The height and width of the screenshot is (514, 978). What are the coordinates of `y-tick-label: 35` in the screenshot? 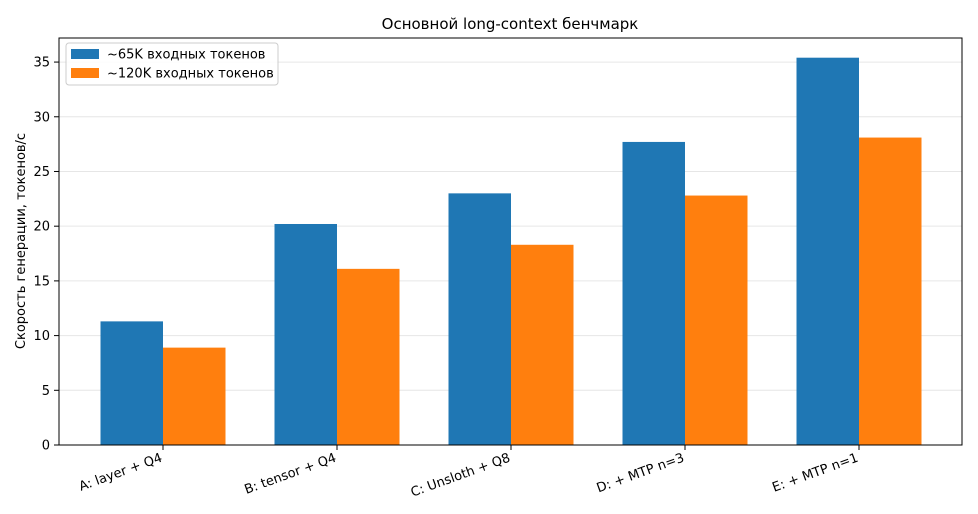 It's located at (41, 63).